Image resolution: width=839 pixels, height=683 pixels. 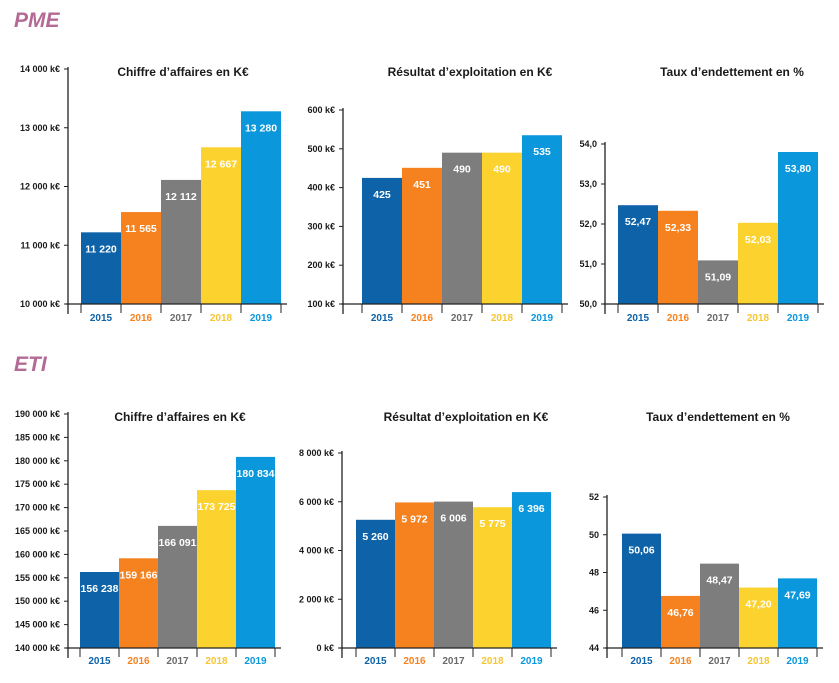 What do you see at coordinates (37, 531) in the screenshot?
I see `y-tick-label: 165 000 k€` at bounding box center [37, 531].